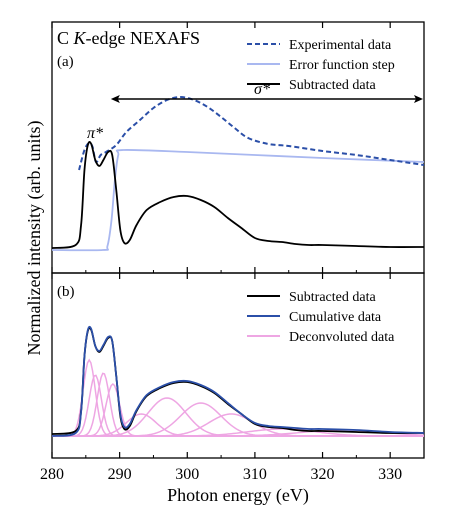 The image size is (459, 516). What do you see at coordinates (187, 474) in the screenshot?
I see `x-tick-label: 300` at bounding box center [187, 474].